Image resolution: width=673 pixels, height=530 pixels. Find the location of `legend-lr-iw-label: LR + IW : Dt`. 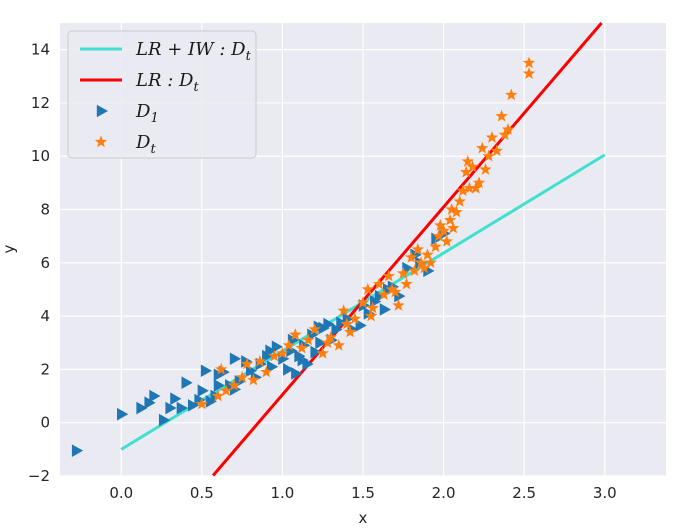

legend-lr-iw-label: LR + IW : Dt is located at coordinates (193, 51).